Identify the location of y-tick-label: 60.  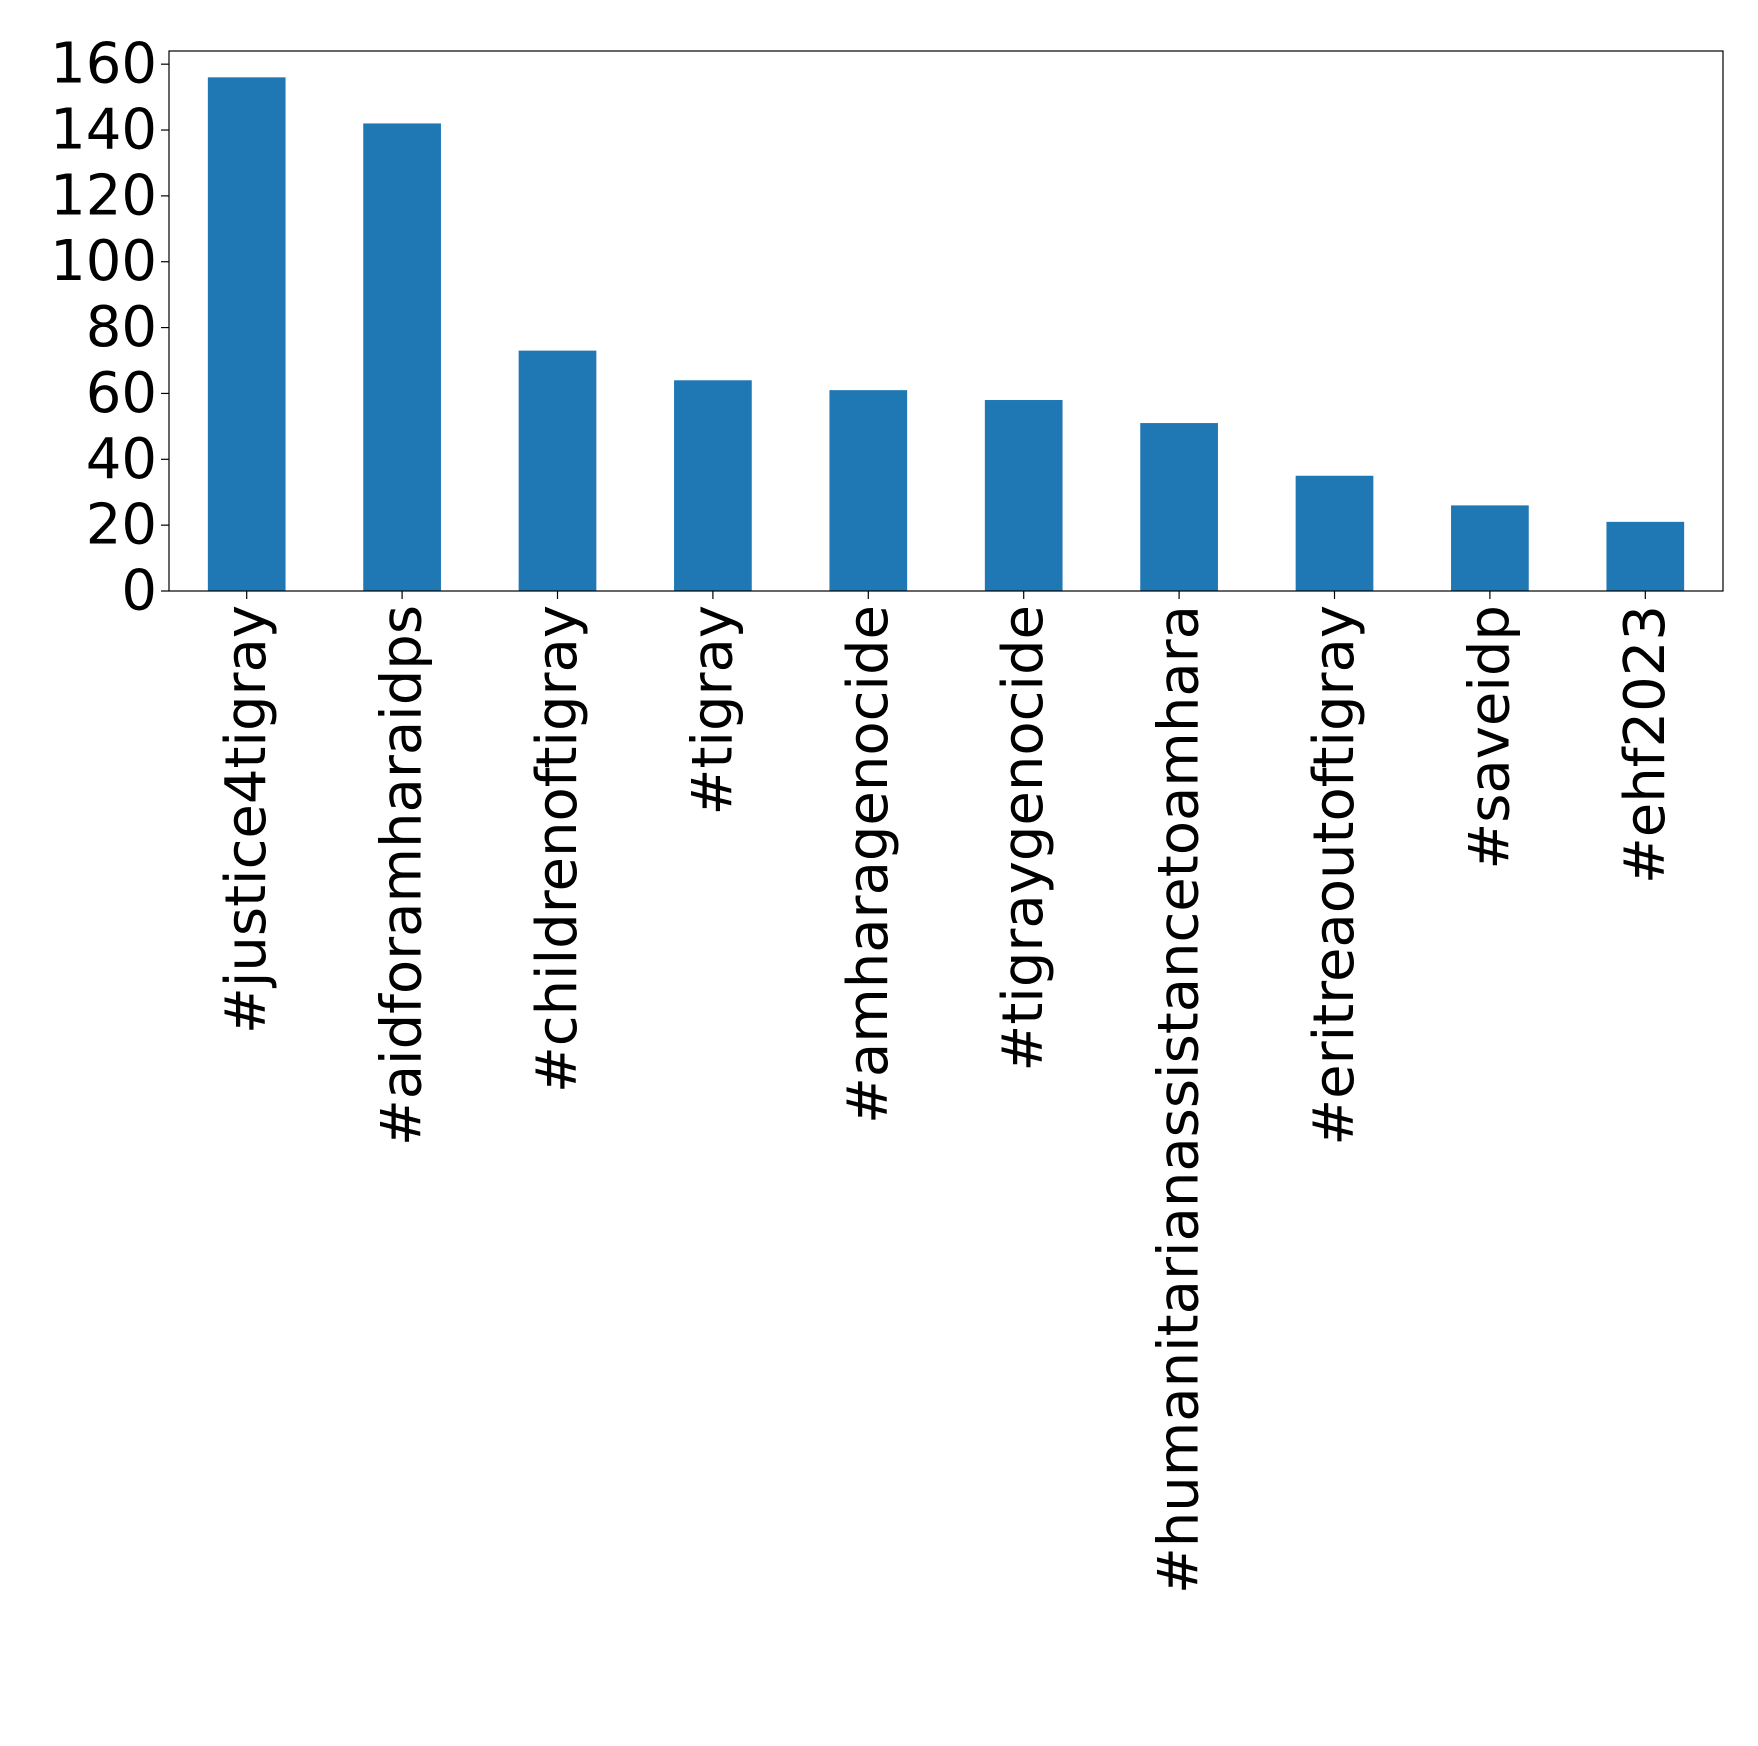
(121, 393).